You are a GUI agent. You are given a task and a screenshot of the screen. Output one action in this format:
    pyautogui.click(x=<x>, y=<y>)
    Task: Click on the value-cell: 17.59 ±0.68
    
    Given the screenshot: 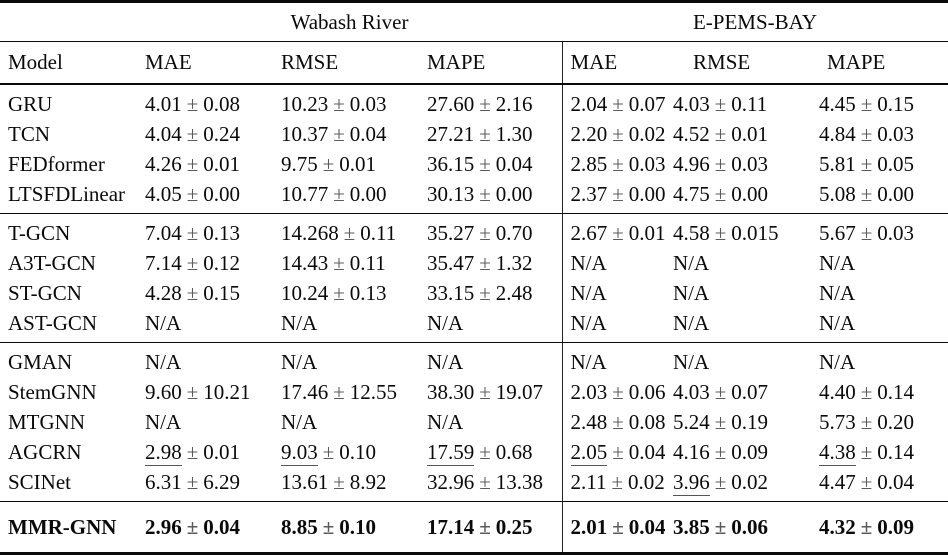 What is the action you would take?
    pyautogui.click(x=490, y=452)
    